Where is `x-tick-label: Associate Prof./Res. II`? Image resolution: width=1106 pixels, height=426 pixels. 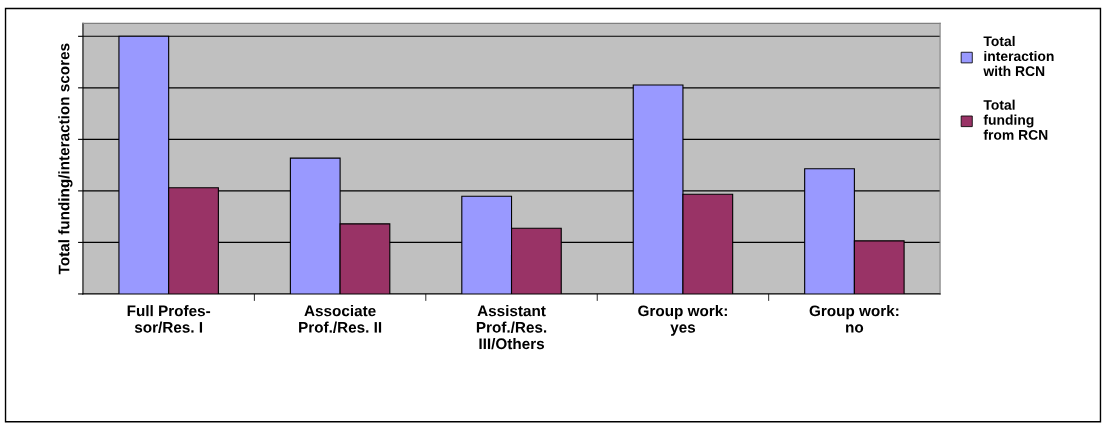
x-tick-label: Associate Prof./Res. II is located at coordinates (340, 319).